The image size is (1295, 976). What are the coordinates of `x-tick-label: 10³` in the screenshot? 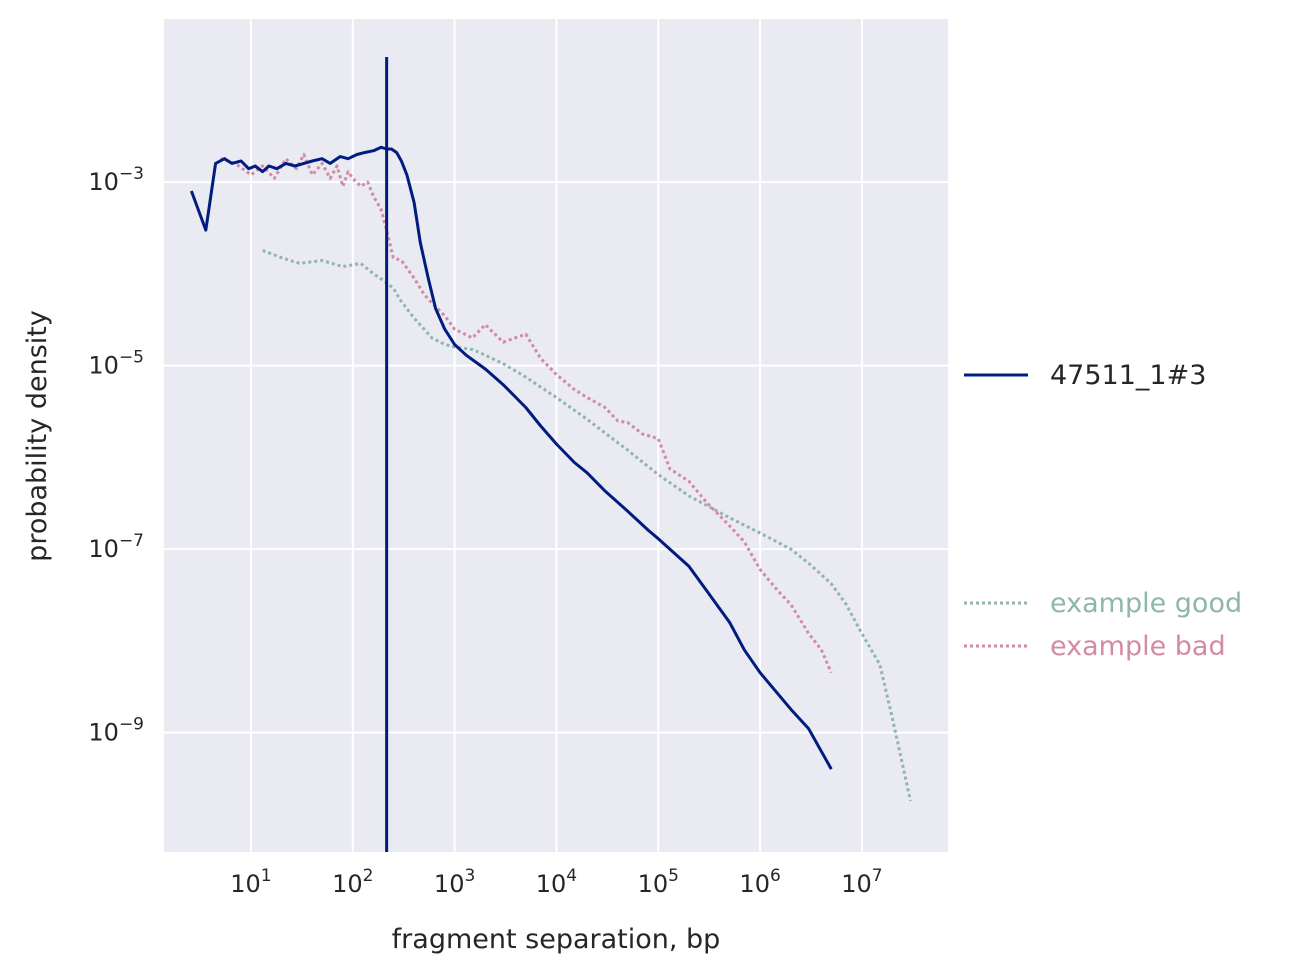 It's located at (454, 882).